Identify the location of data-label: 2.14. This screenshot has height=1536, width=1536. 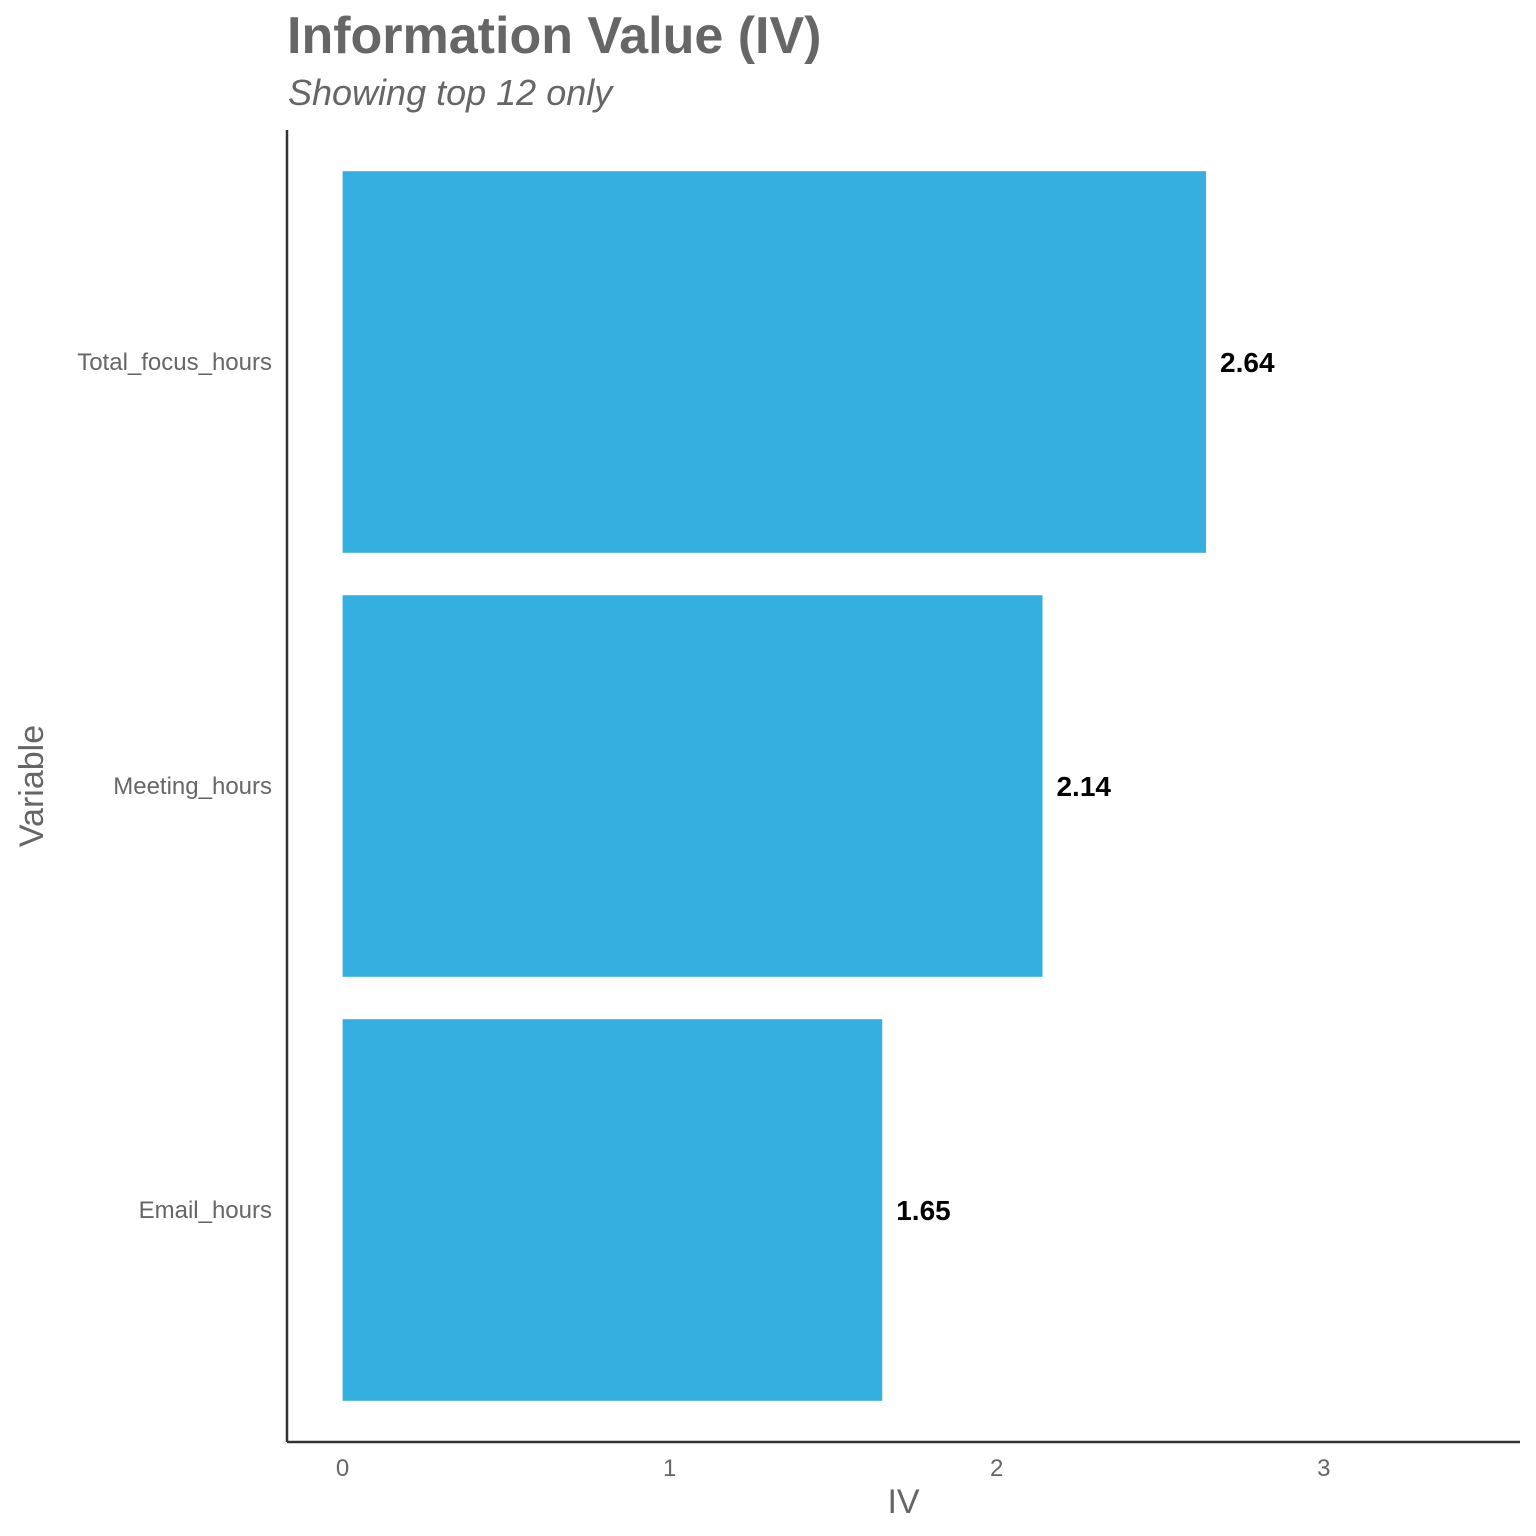
(1083, 786).